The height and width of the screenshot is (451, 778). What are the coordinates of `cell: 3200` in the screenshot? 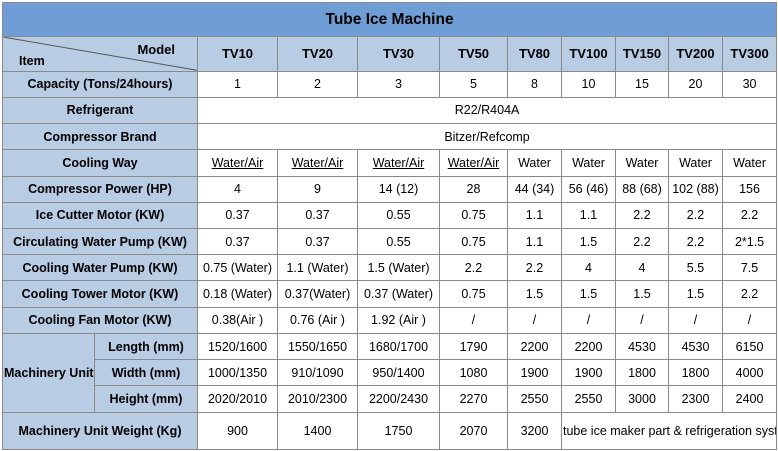 It's located at (534, 431).